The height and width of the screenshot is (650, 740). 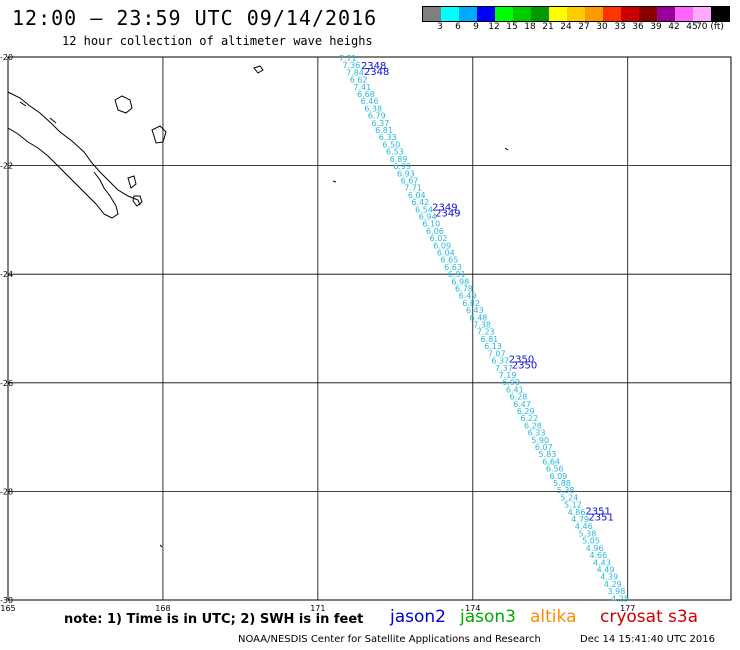 What do you see at coordinates (548, 454) in the screenshot?
I see `swh-reading: 5.83` at bounding box center [548, 454].